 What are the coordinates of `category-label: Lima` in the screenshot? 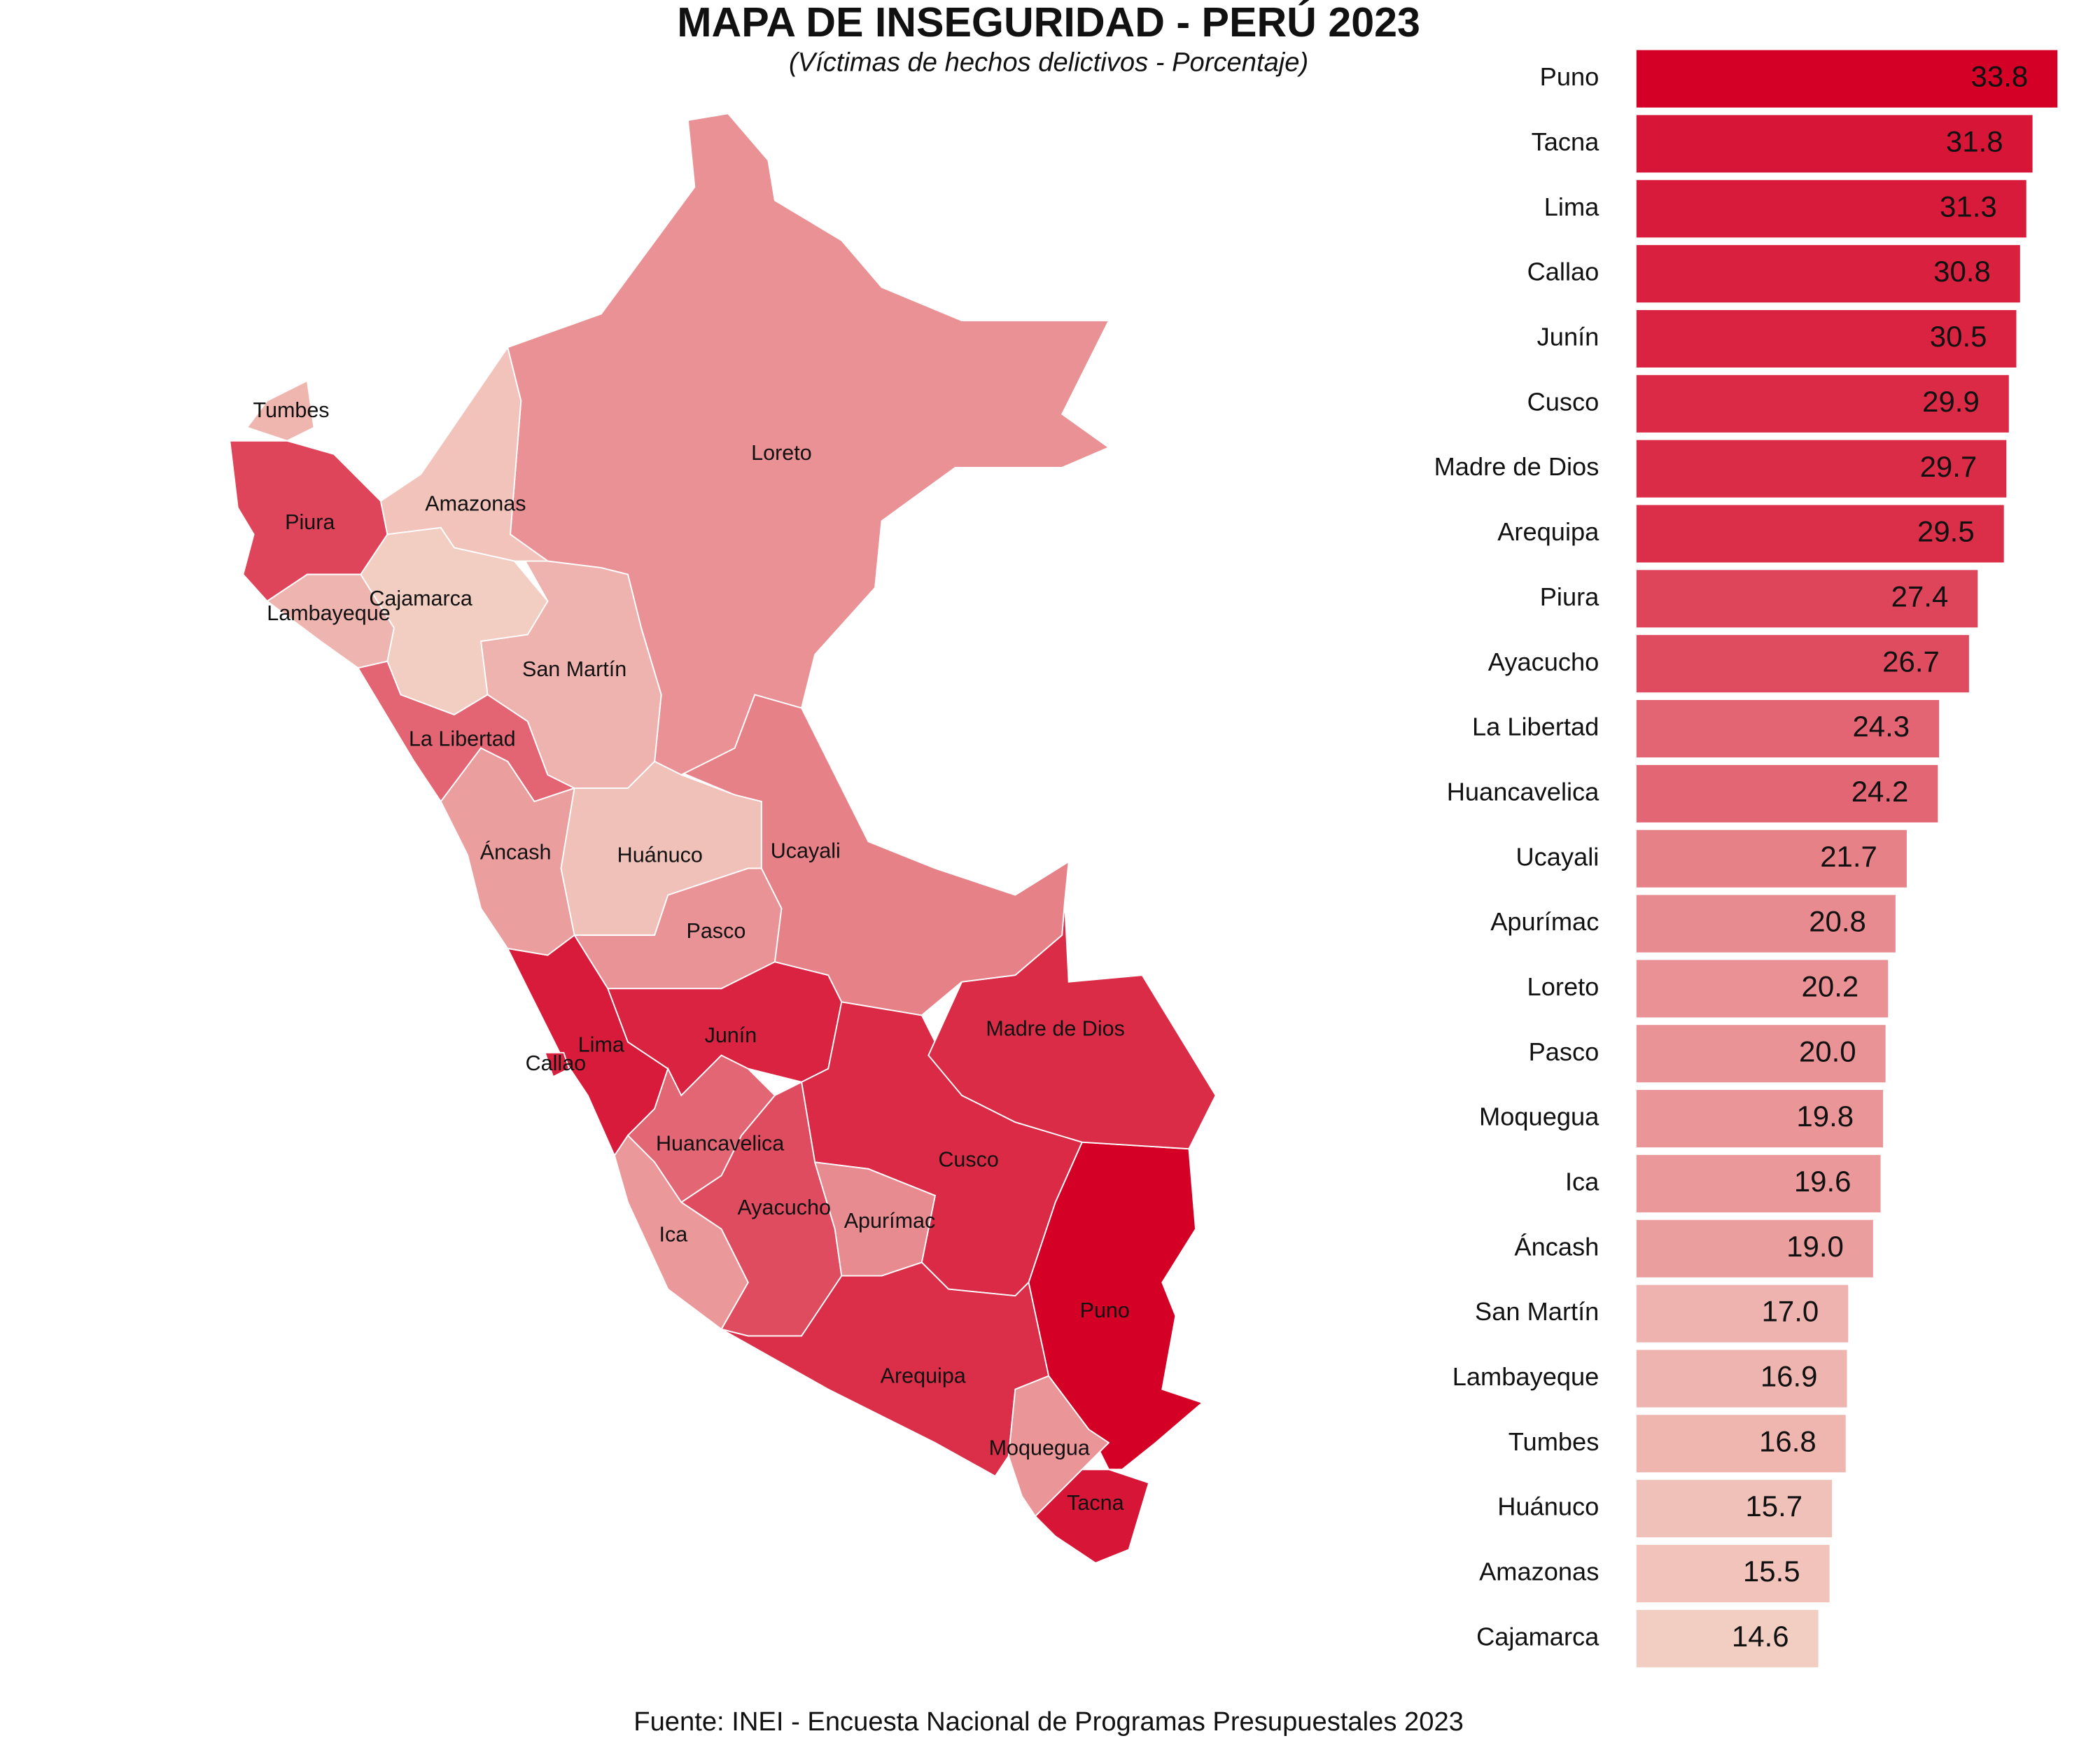 It's located at (1572, 206).